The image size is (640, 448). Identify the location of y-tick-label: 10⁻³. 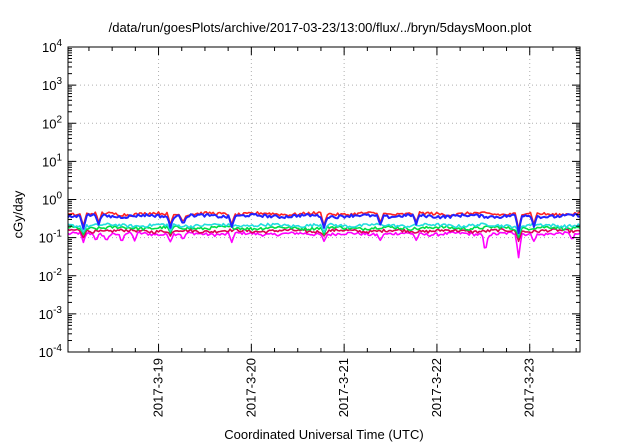
(51, 313).